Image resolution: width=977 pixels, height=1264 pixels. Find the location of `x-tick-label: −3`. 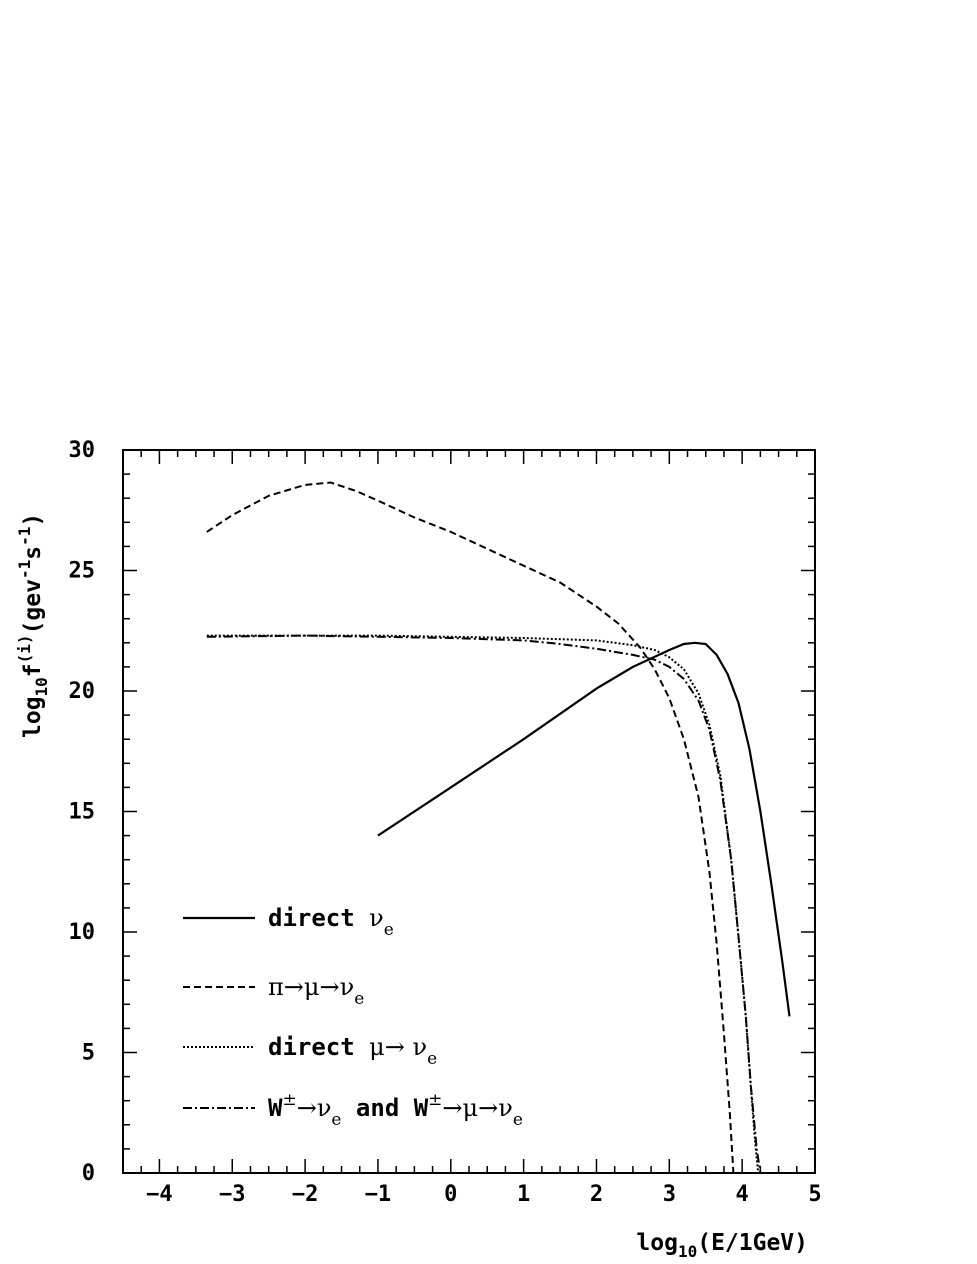

x-tick-label: −3 is located at coordinates (232, 1194).